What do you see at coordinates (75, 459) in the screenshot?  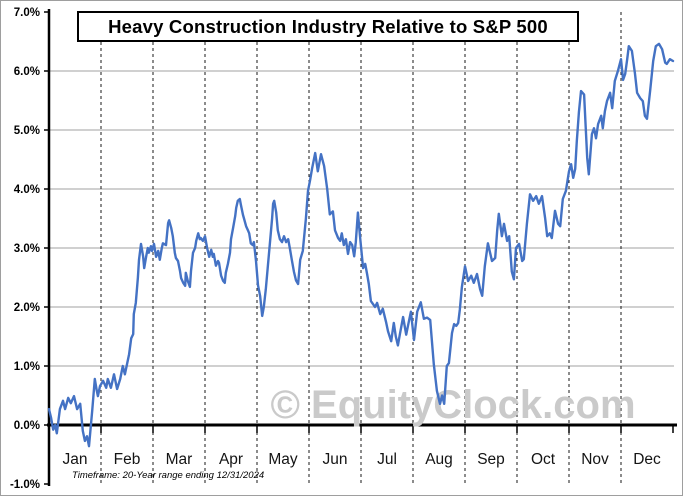 I see `x-tick-label: Jan` at bounding box center [75, 459].